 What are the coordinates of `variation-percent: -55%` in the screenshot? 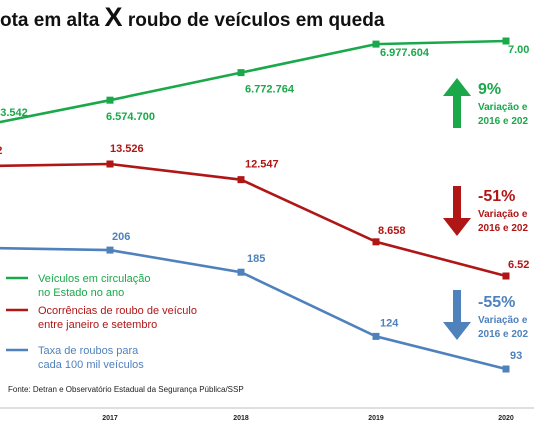 It's located at (496, 302).